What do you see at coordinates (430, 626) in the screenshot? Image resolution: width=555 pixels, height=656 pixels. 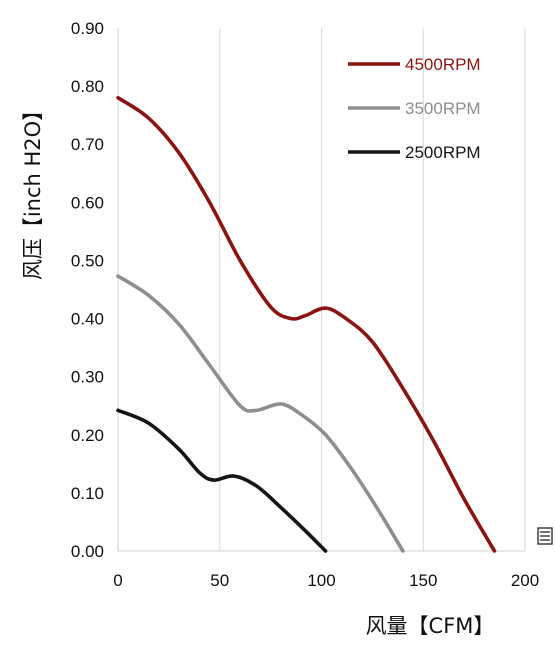 I see `x-axis-label: 风量【CFM】` at bounding box center [430, 626].